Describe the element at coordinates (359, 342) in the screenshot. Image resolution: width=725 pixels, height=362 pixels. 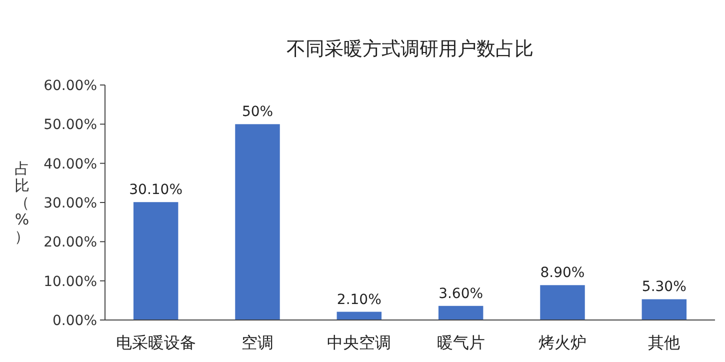
I see `x-tick-label: 中央空调` at that location.